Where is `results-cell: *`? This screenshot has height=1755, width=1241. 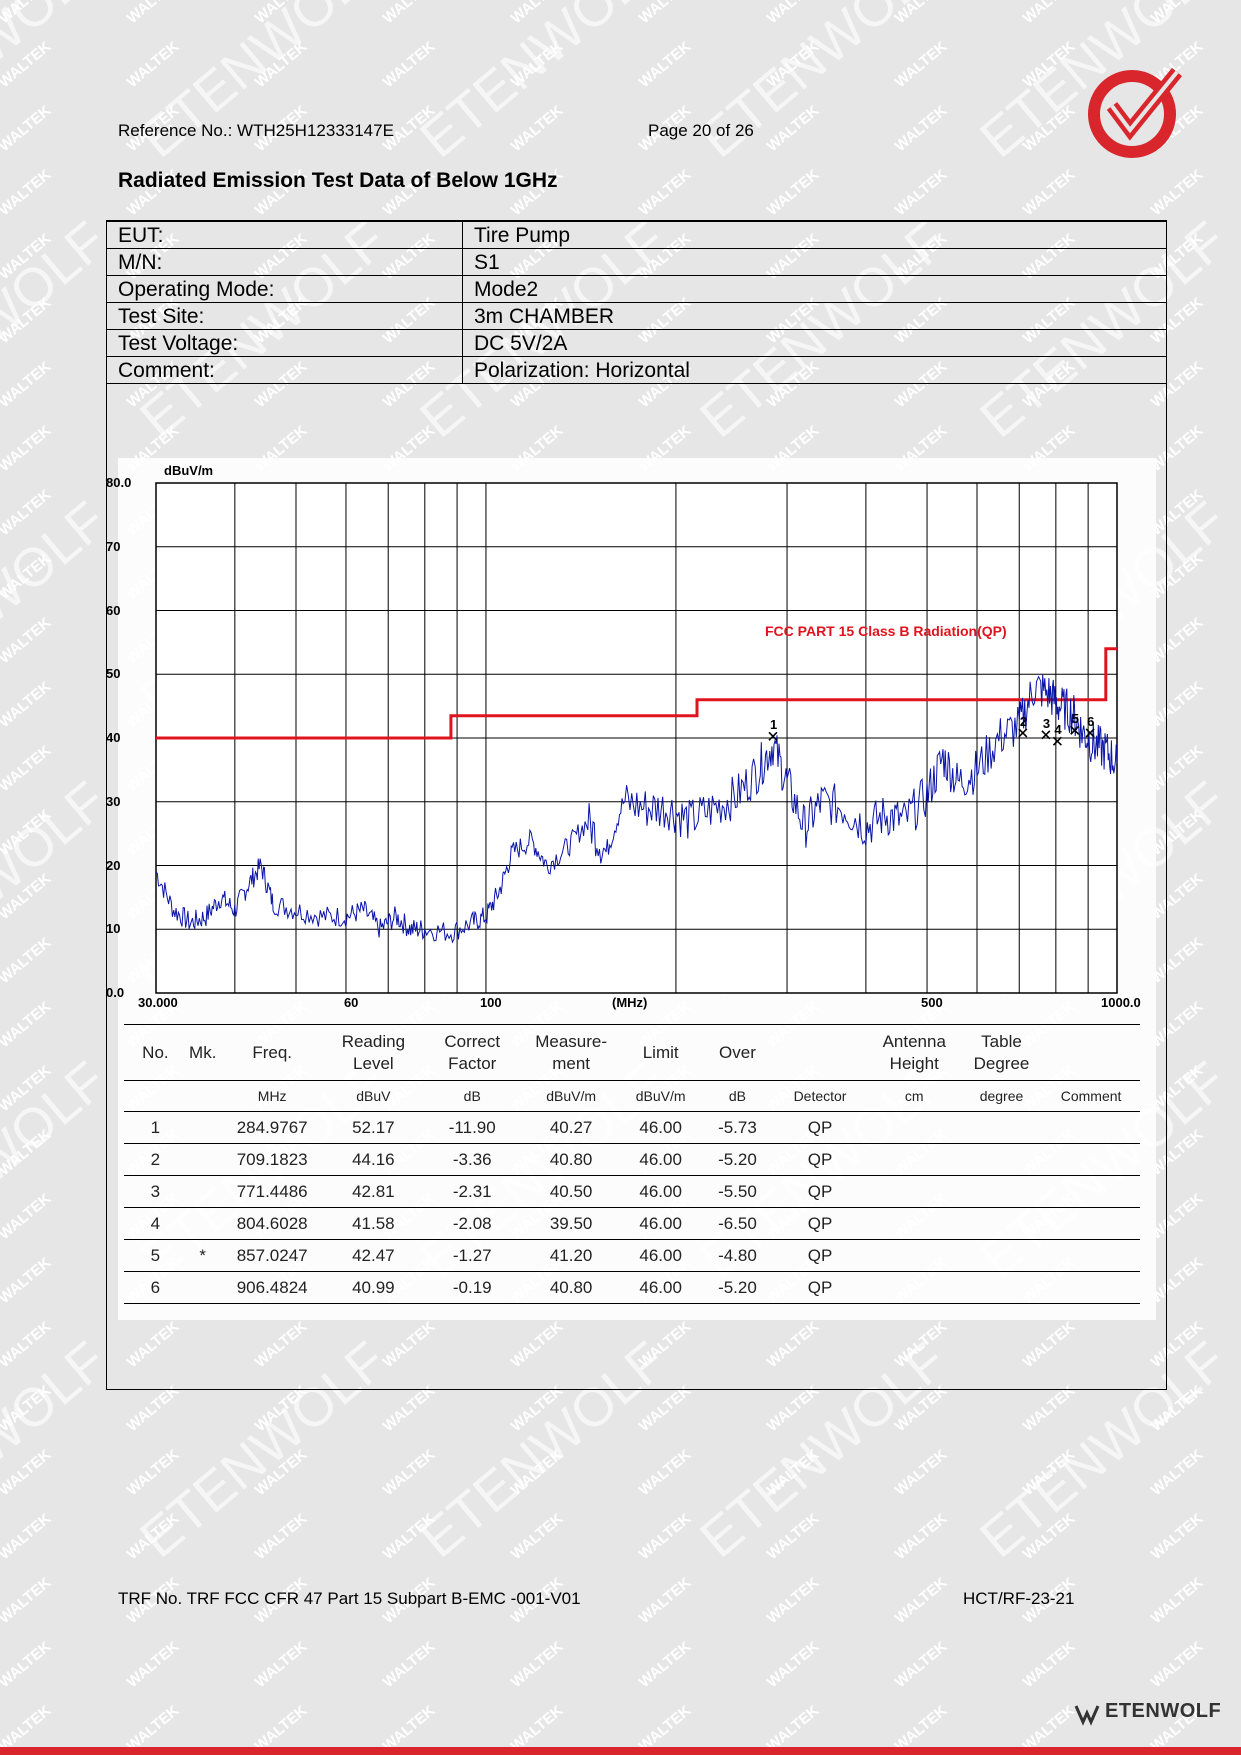
results-cell: * is located at coordinates (202, 1255).